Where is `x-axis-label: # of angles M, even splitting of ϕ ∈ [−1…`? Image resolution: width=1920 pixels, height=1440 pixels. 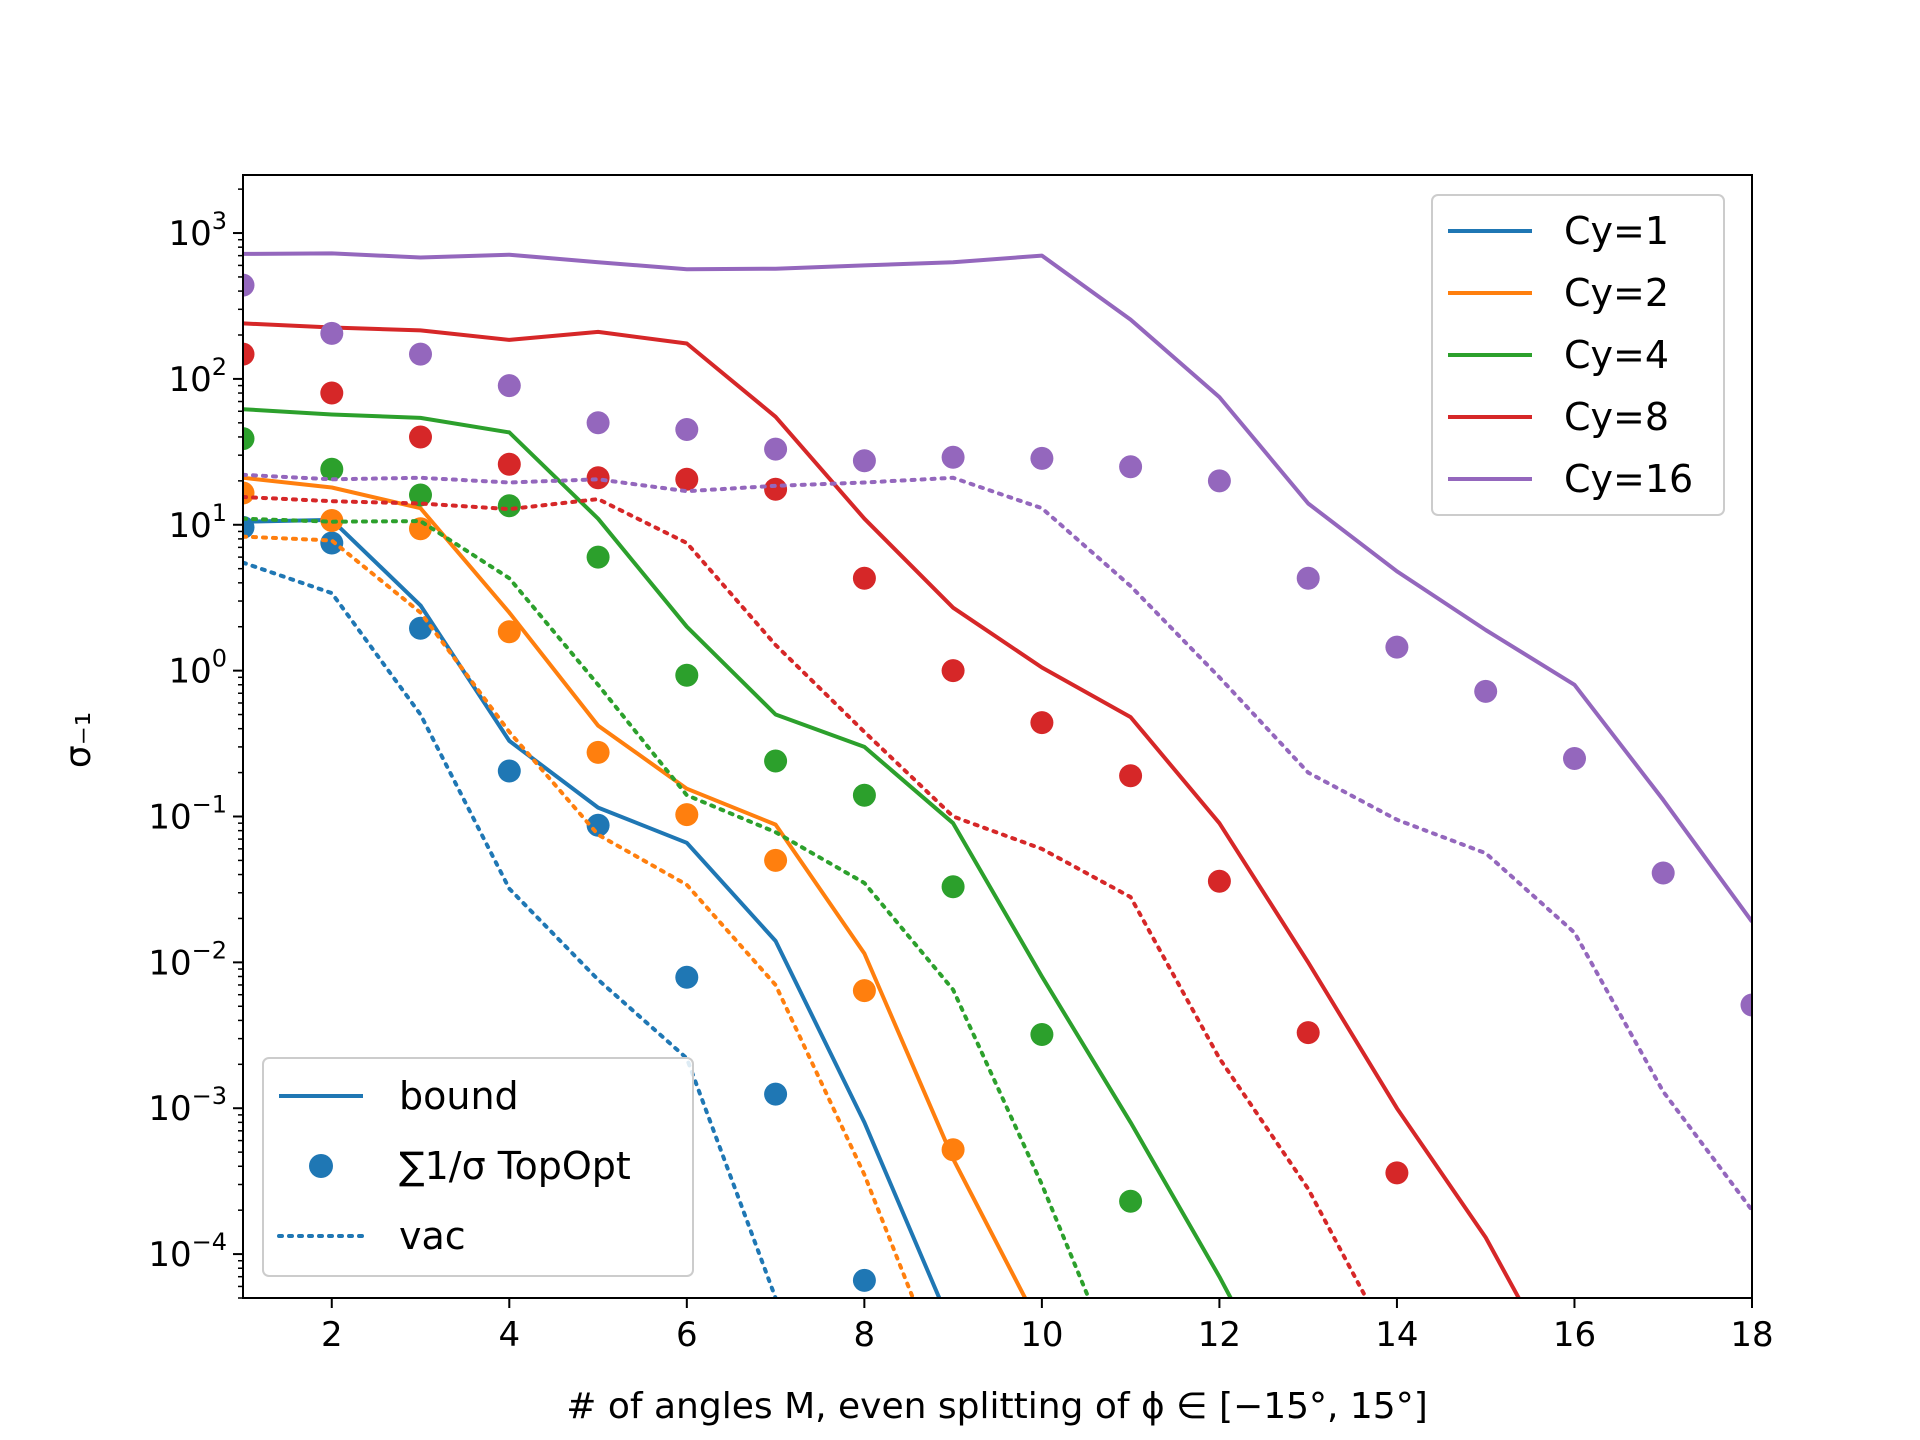 x-axis-label: # of angles M, even splitting of ϕ ∈ [−1… is located at coordinates (997, 1406).